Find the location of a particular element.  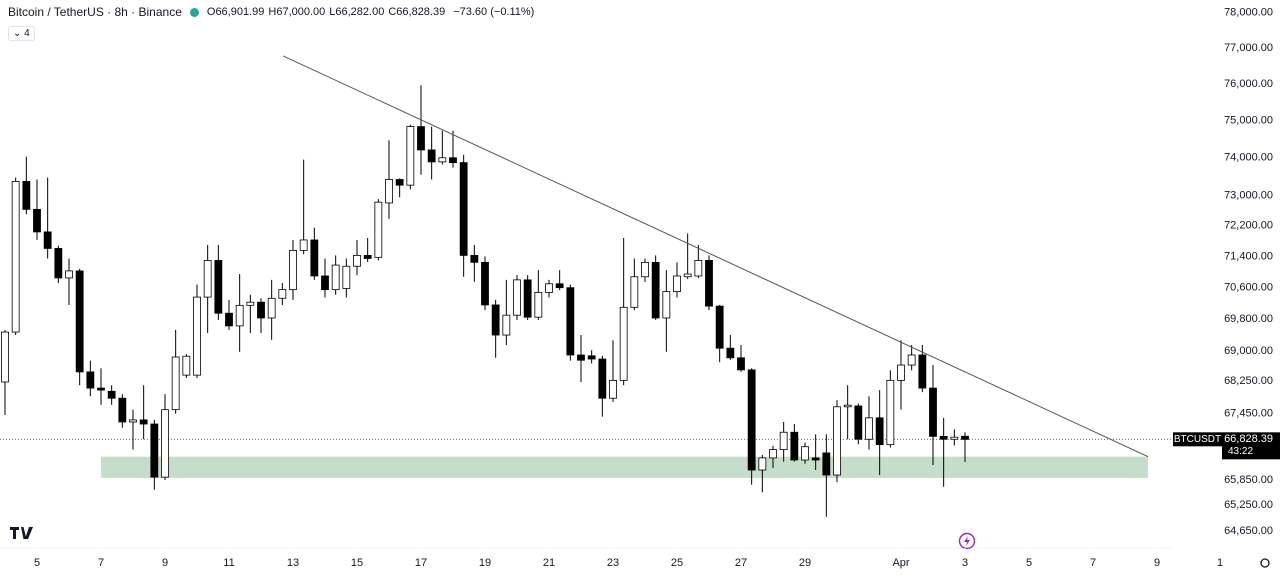

y-tick-label: 76,000.00 is located at coordinates (1248, 84).